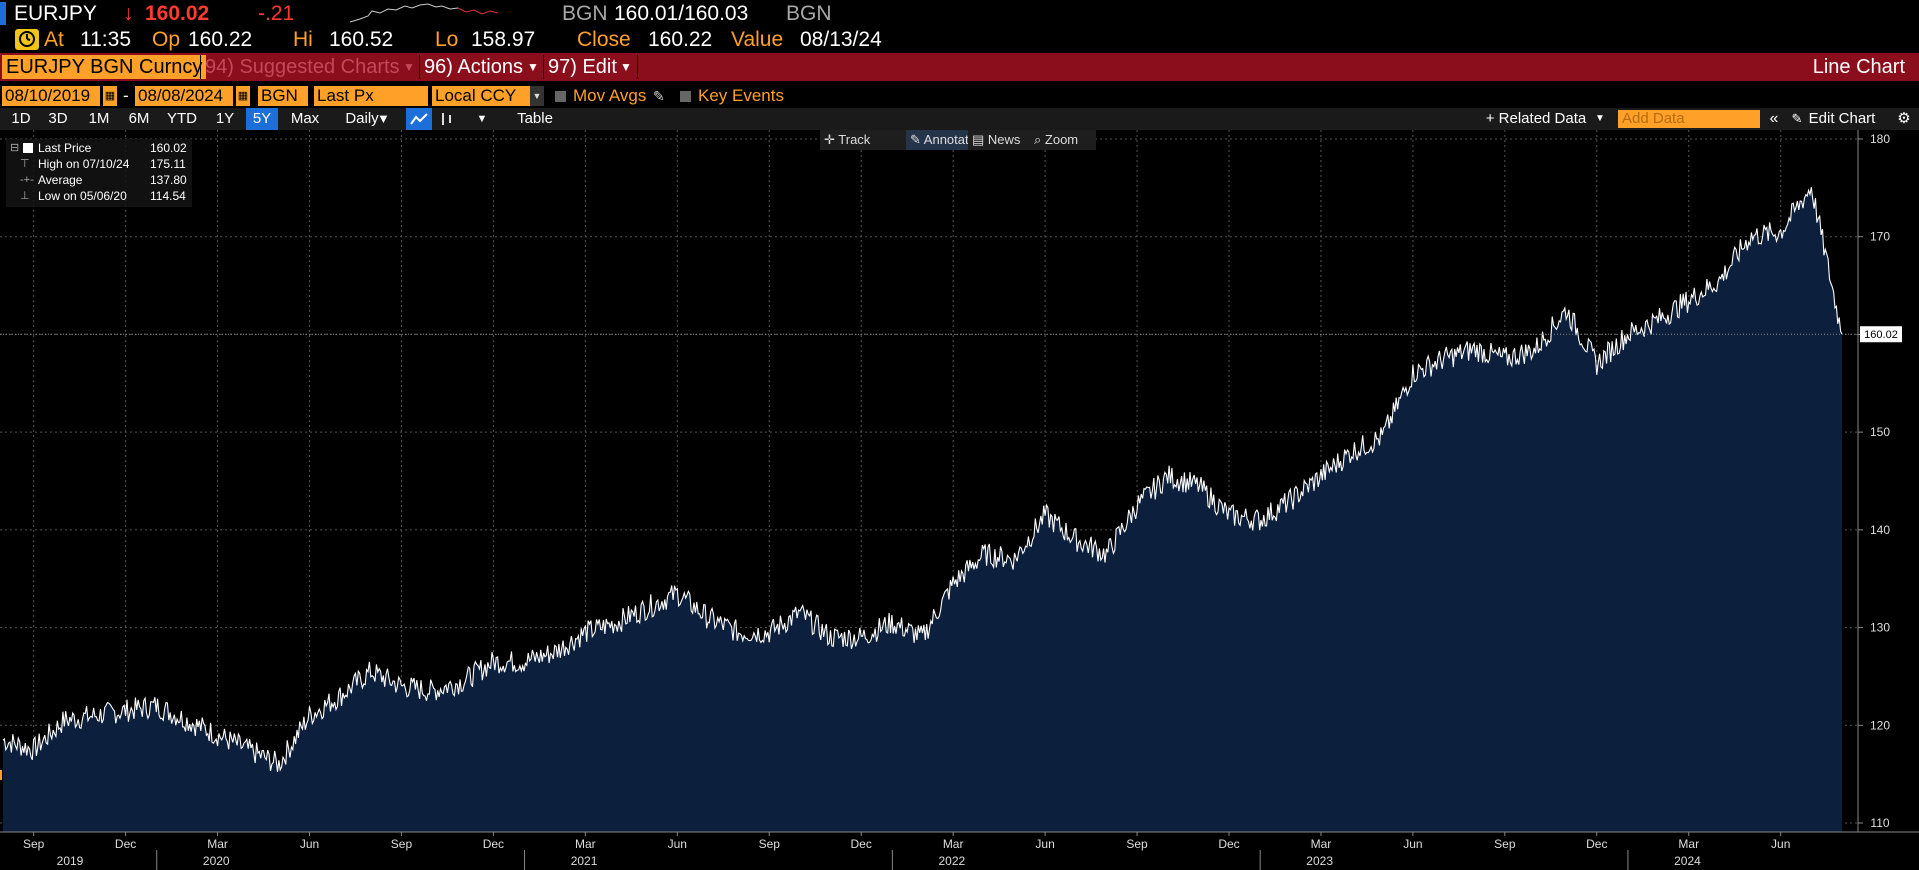 The height and width of the screenshot is (870, 1919). Describe the element at coordinates (1536, 118) in the screenshot. I see `related-data-button: + Related Data` at that location.